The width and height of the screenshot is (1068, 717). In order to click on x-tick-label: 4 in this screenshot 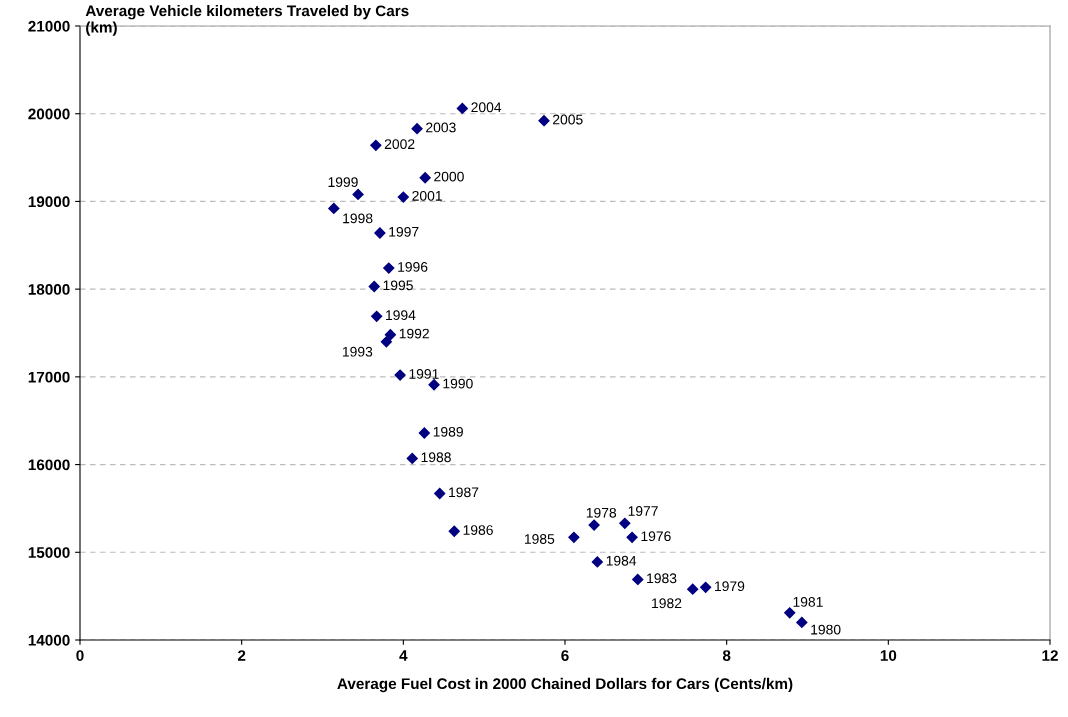, I will do `click(403, 655)`.